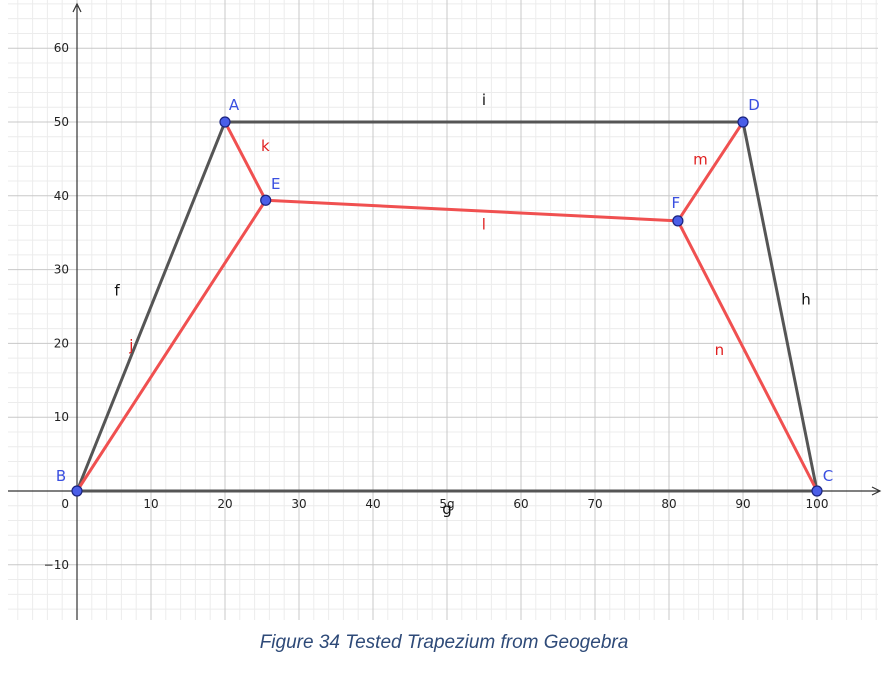 This screenshot has width=888, height=688. I want to click on x-tick-label: 20, so click(224, 504).